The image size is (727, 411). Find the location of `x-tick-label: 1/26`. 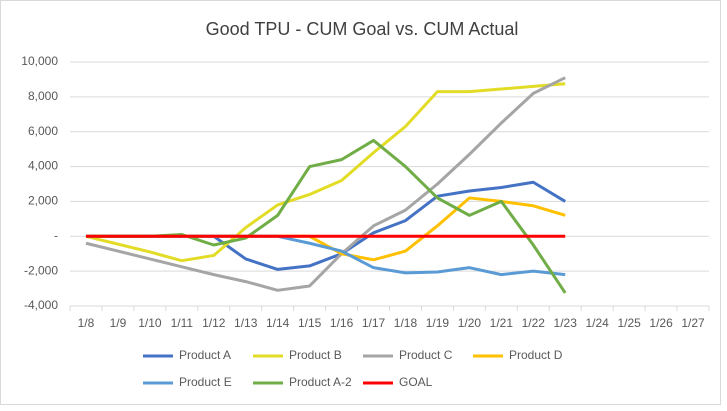

x-tick-label: 1/26 is located at coordinates (661, 323).